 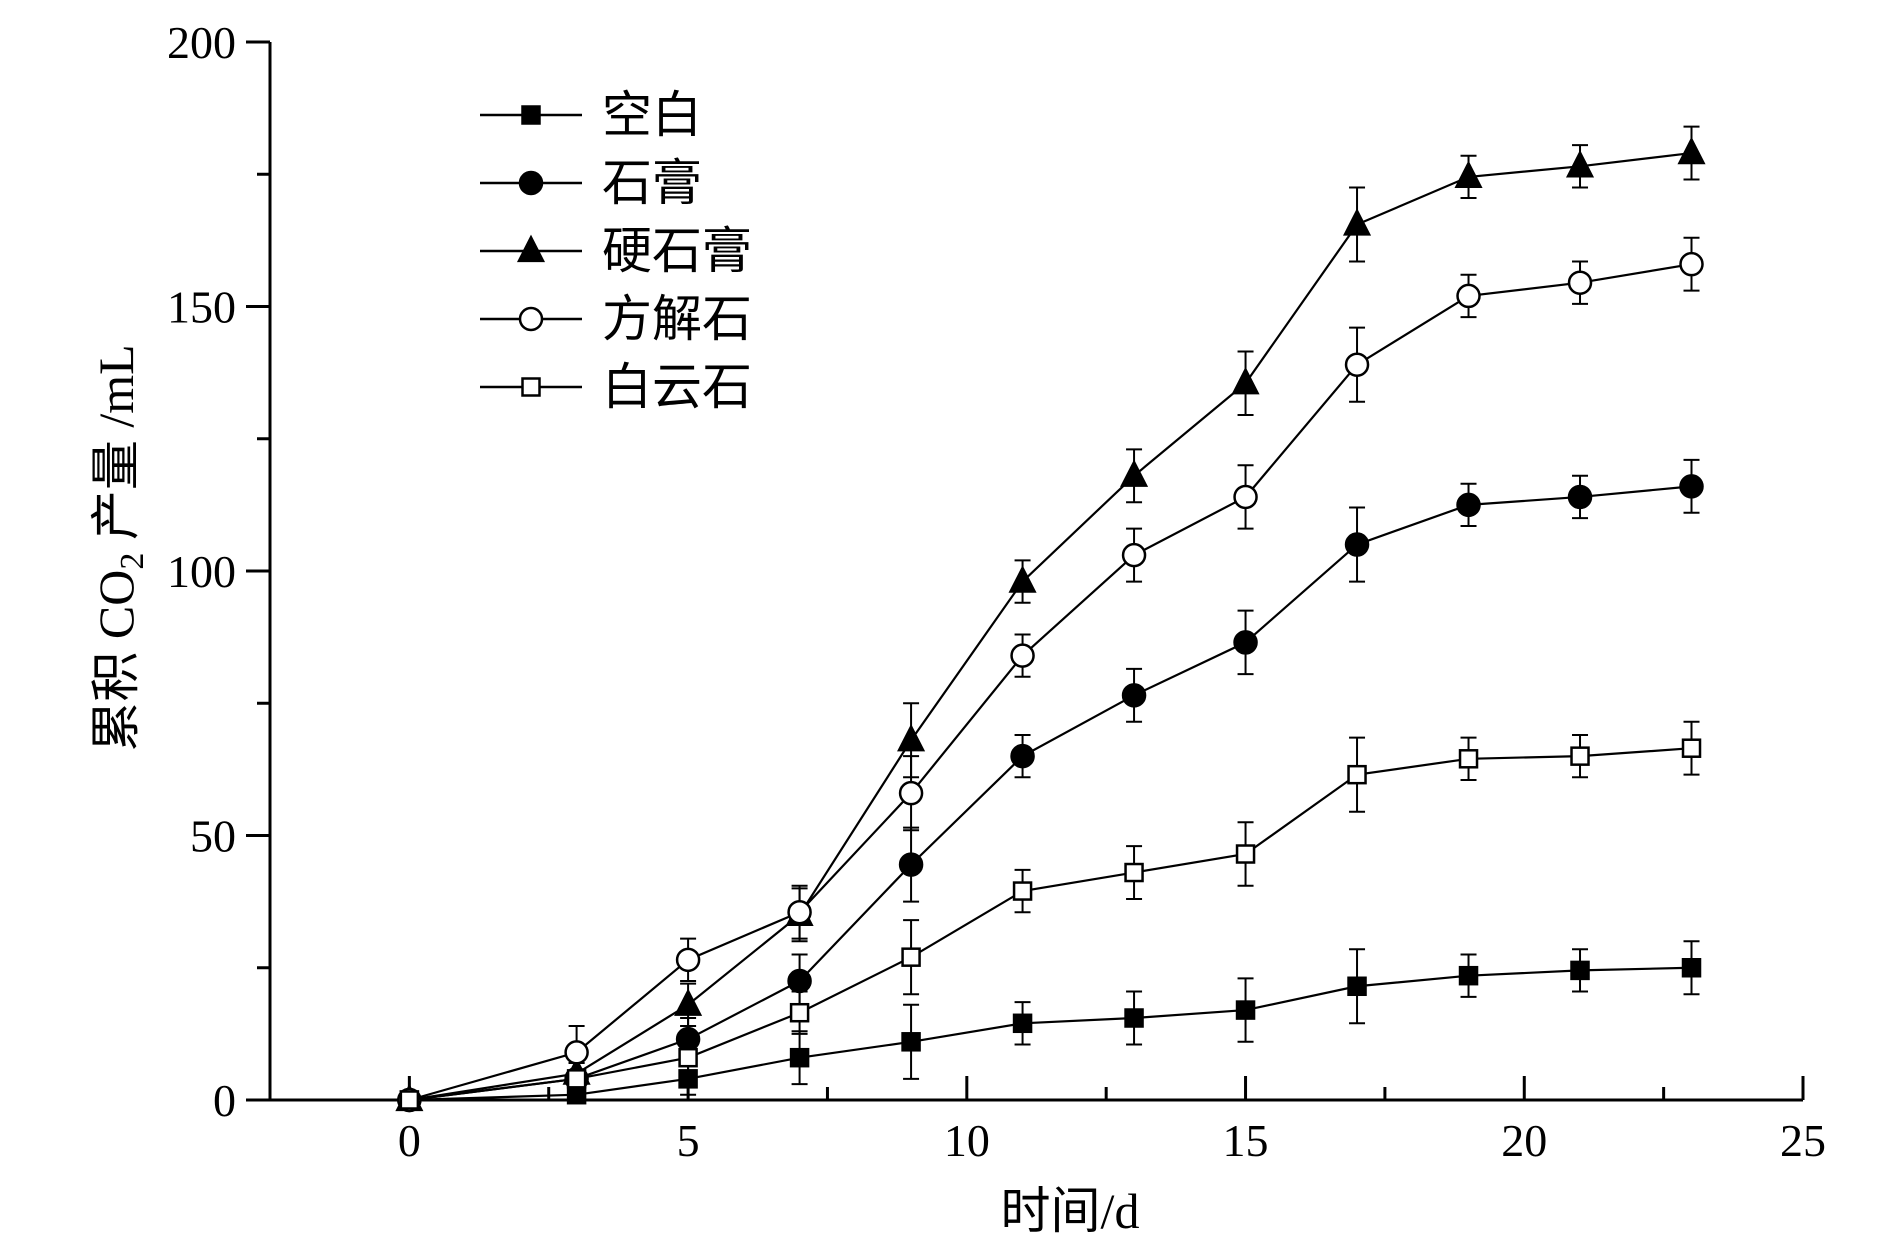 I want to click on y-tick-label: 50, so click(x=213, y=836).